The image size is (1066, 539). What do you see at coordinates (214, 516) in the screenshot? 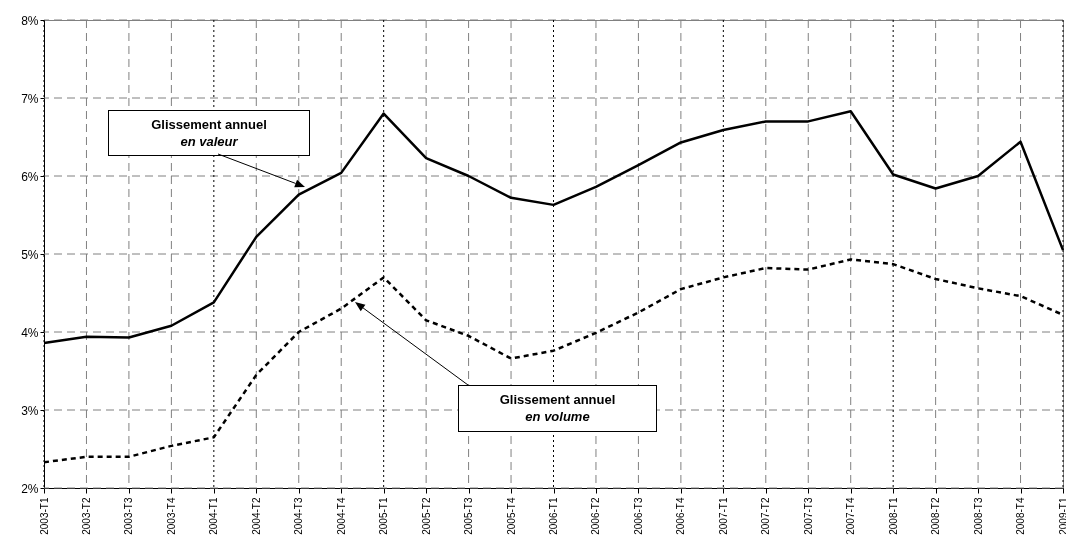
I see `x-tick-label: 2004-T1` at bounding box center [214, 516].